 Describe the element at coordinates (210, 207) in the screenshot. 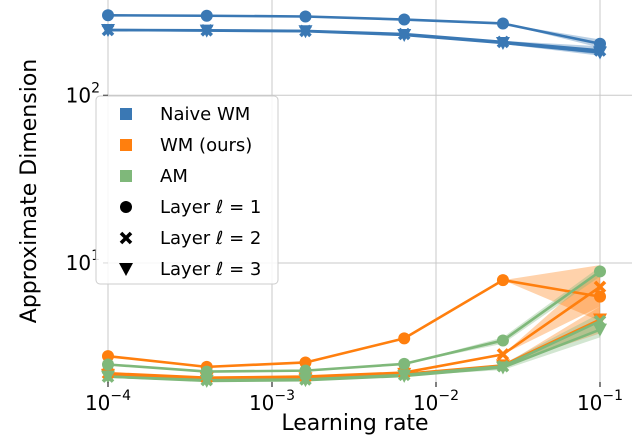

I see `legend-label: Layer ℓ = 1` at that location.